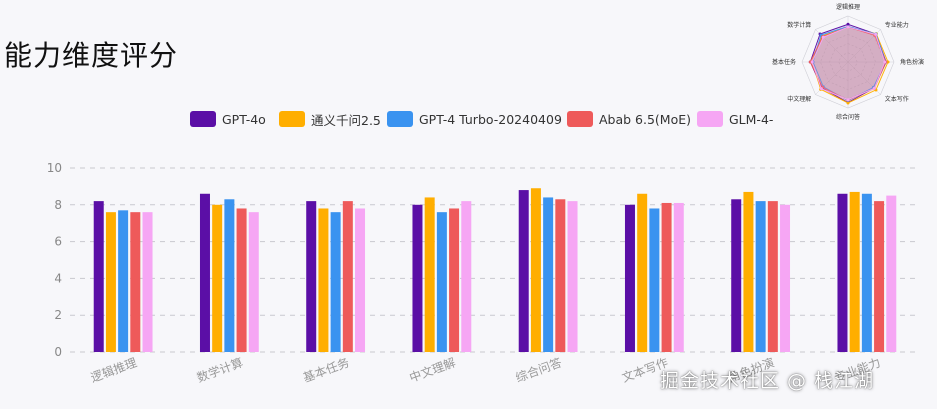 The width and height of the screenshot is (937, 409). What do you see at coordinates (58, 242) in the screenshot?
I see `y-tick-label: 6` at bounding box center [58, 242].